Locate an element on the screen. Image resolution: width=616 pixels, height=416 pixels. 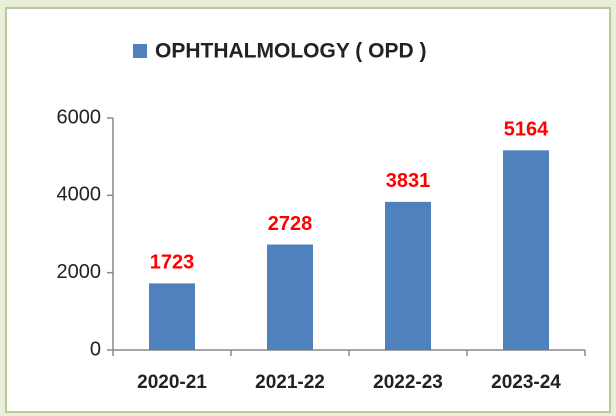
x-tick-label: 2021-22 is located at coordinates (290, 382).